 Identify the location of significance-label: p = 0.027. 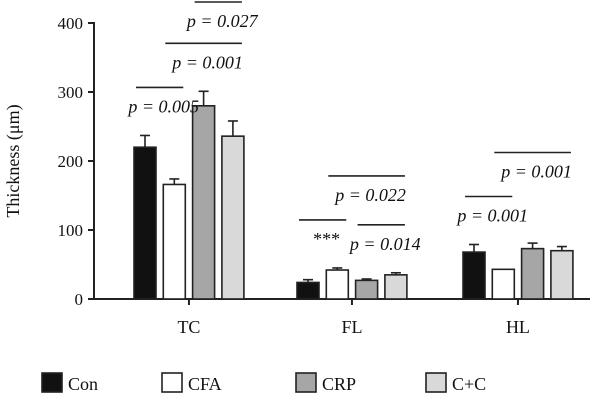
(222, 21).